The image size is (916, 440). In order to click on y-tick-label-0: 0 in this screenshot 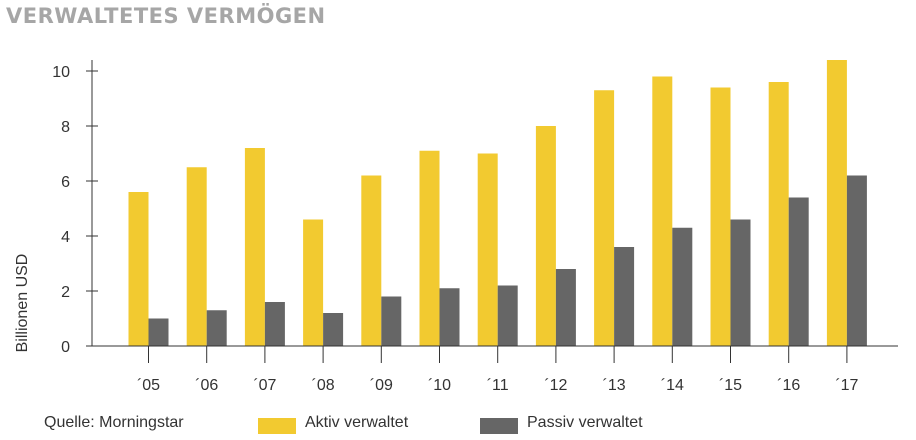, I will do `click(65, 347)`.